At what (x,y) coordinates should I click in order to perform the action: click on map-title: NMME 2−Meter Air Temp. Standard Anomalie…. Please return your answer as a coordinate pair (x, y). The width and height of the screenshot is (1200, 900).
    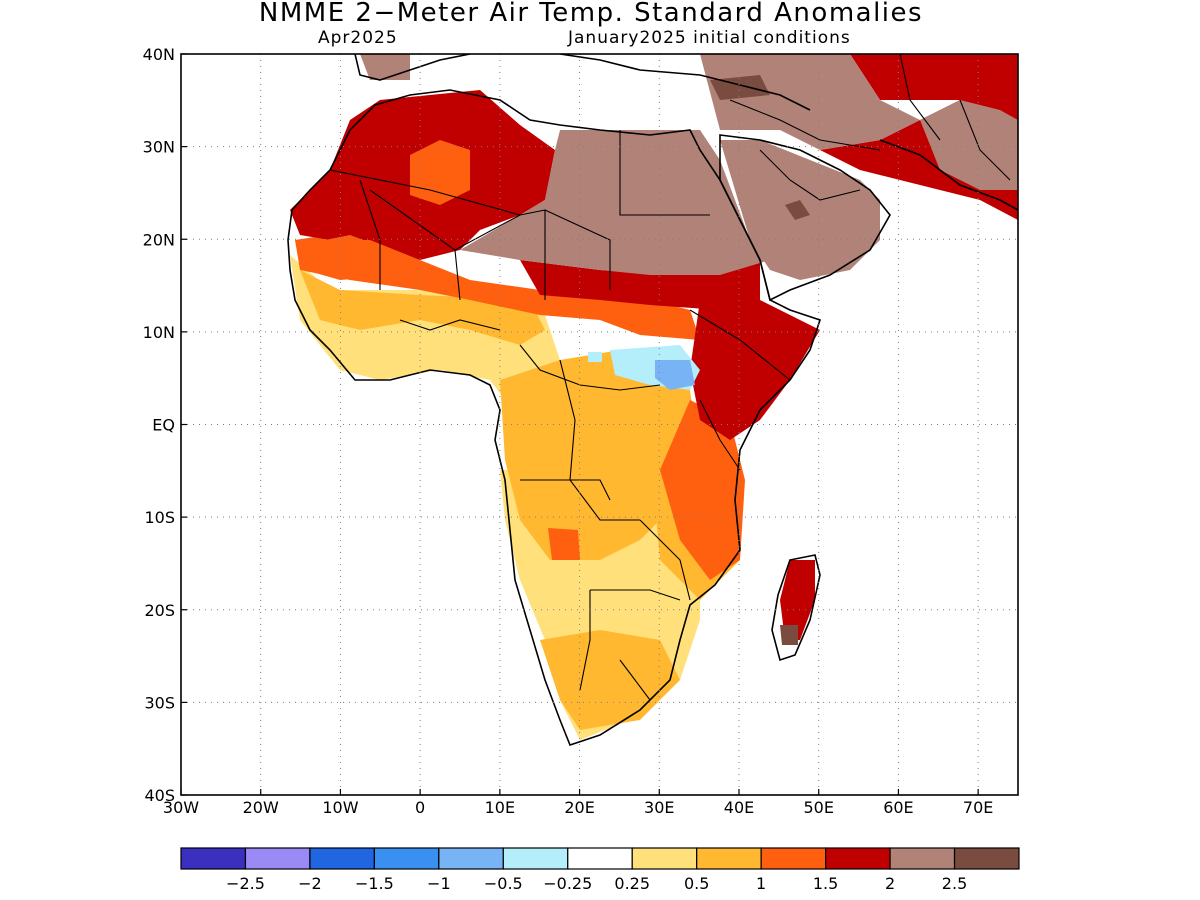
    Looking at the image, I should click on (591, 14).